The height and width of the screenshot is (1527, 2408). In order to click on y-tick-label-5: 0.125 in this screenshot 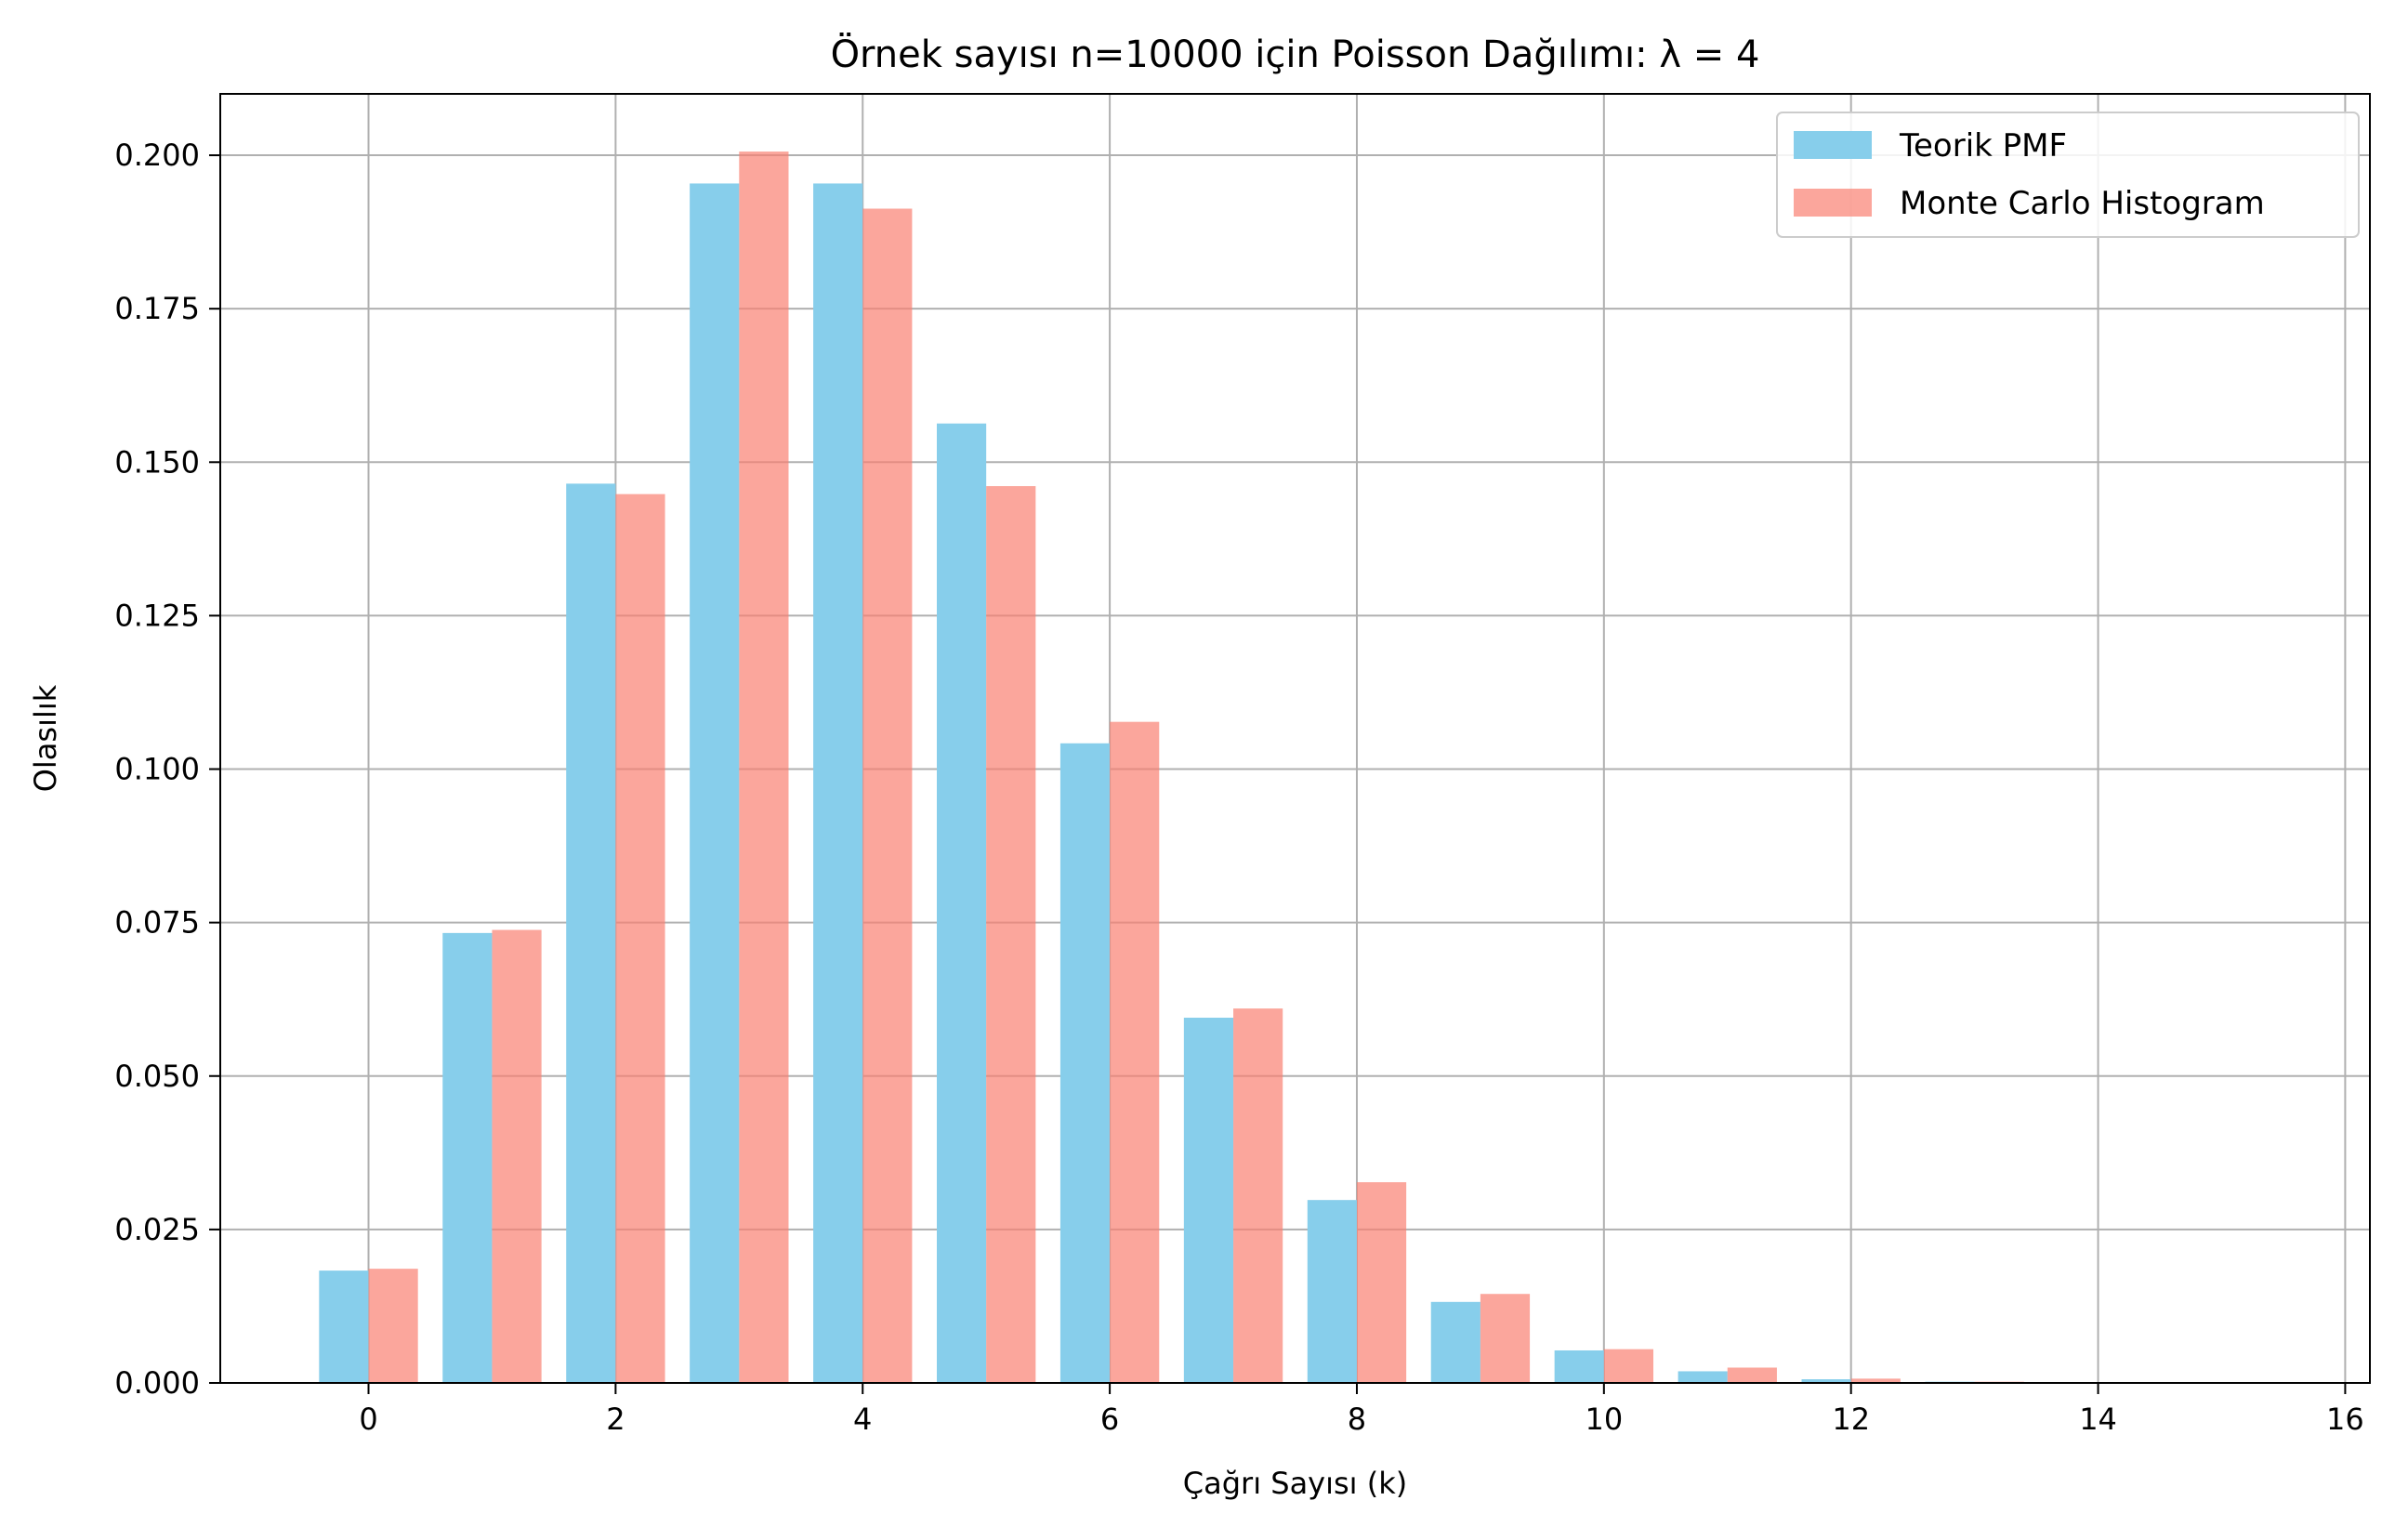, I will do `click(157, 615)`.